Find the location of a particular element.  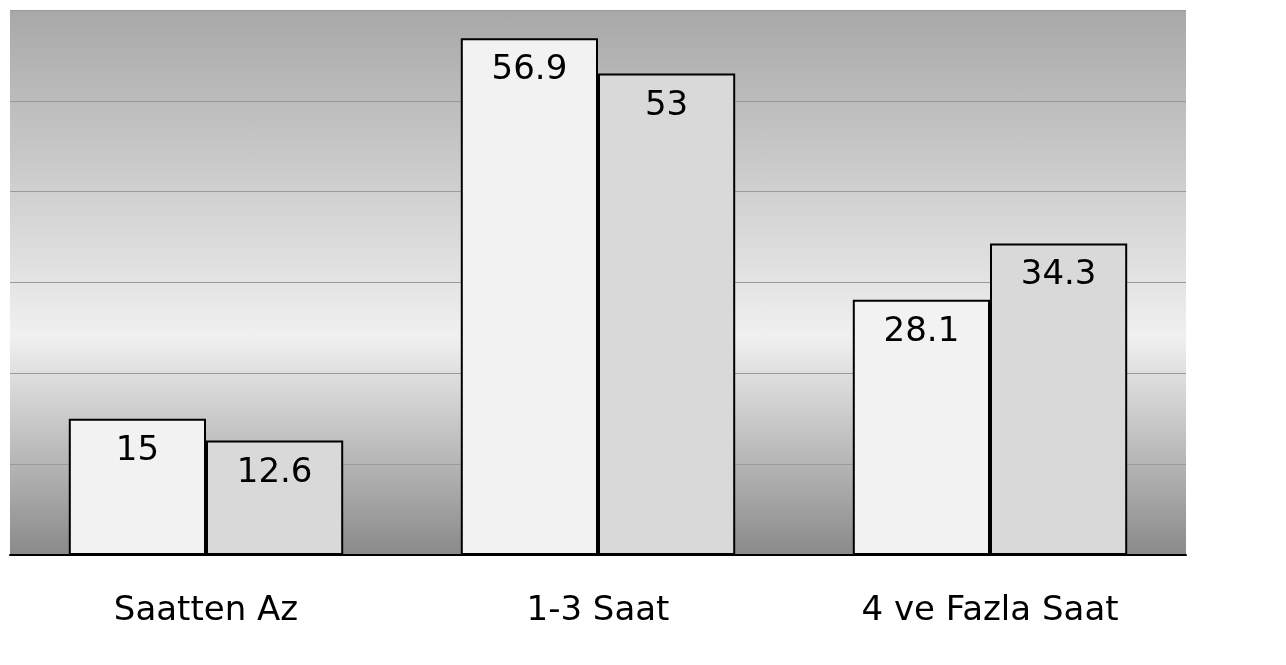

data-label: 15 is located at coordinates (137, 447).